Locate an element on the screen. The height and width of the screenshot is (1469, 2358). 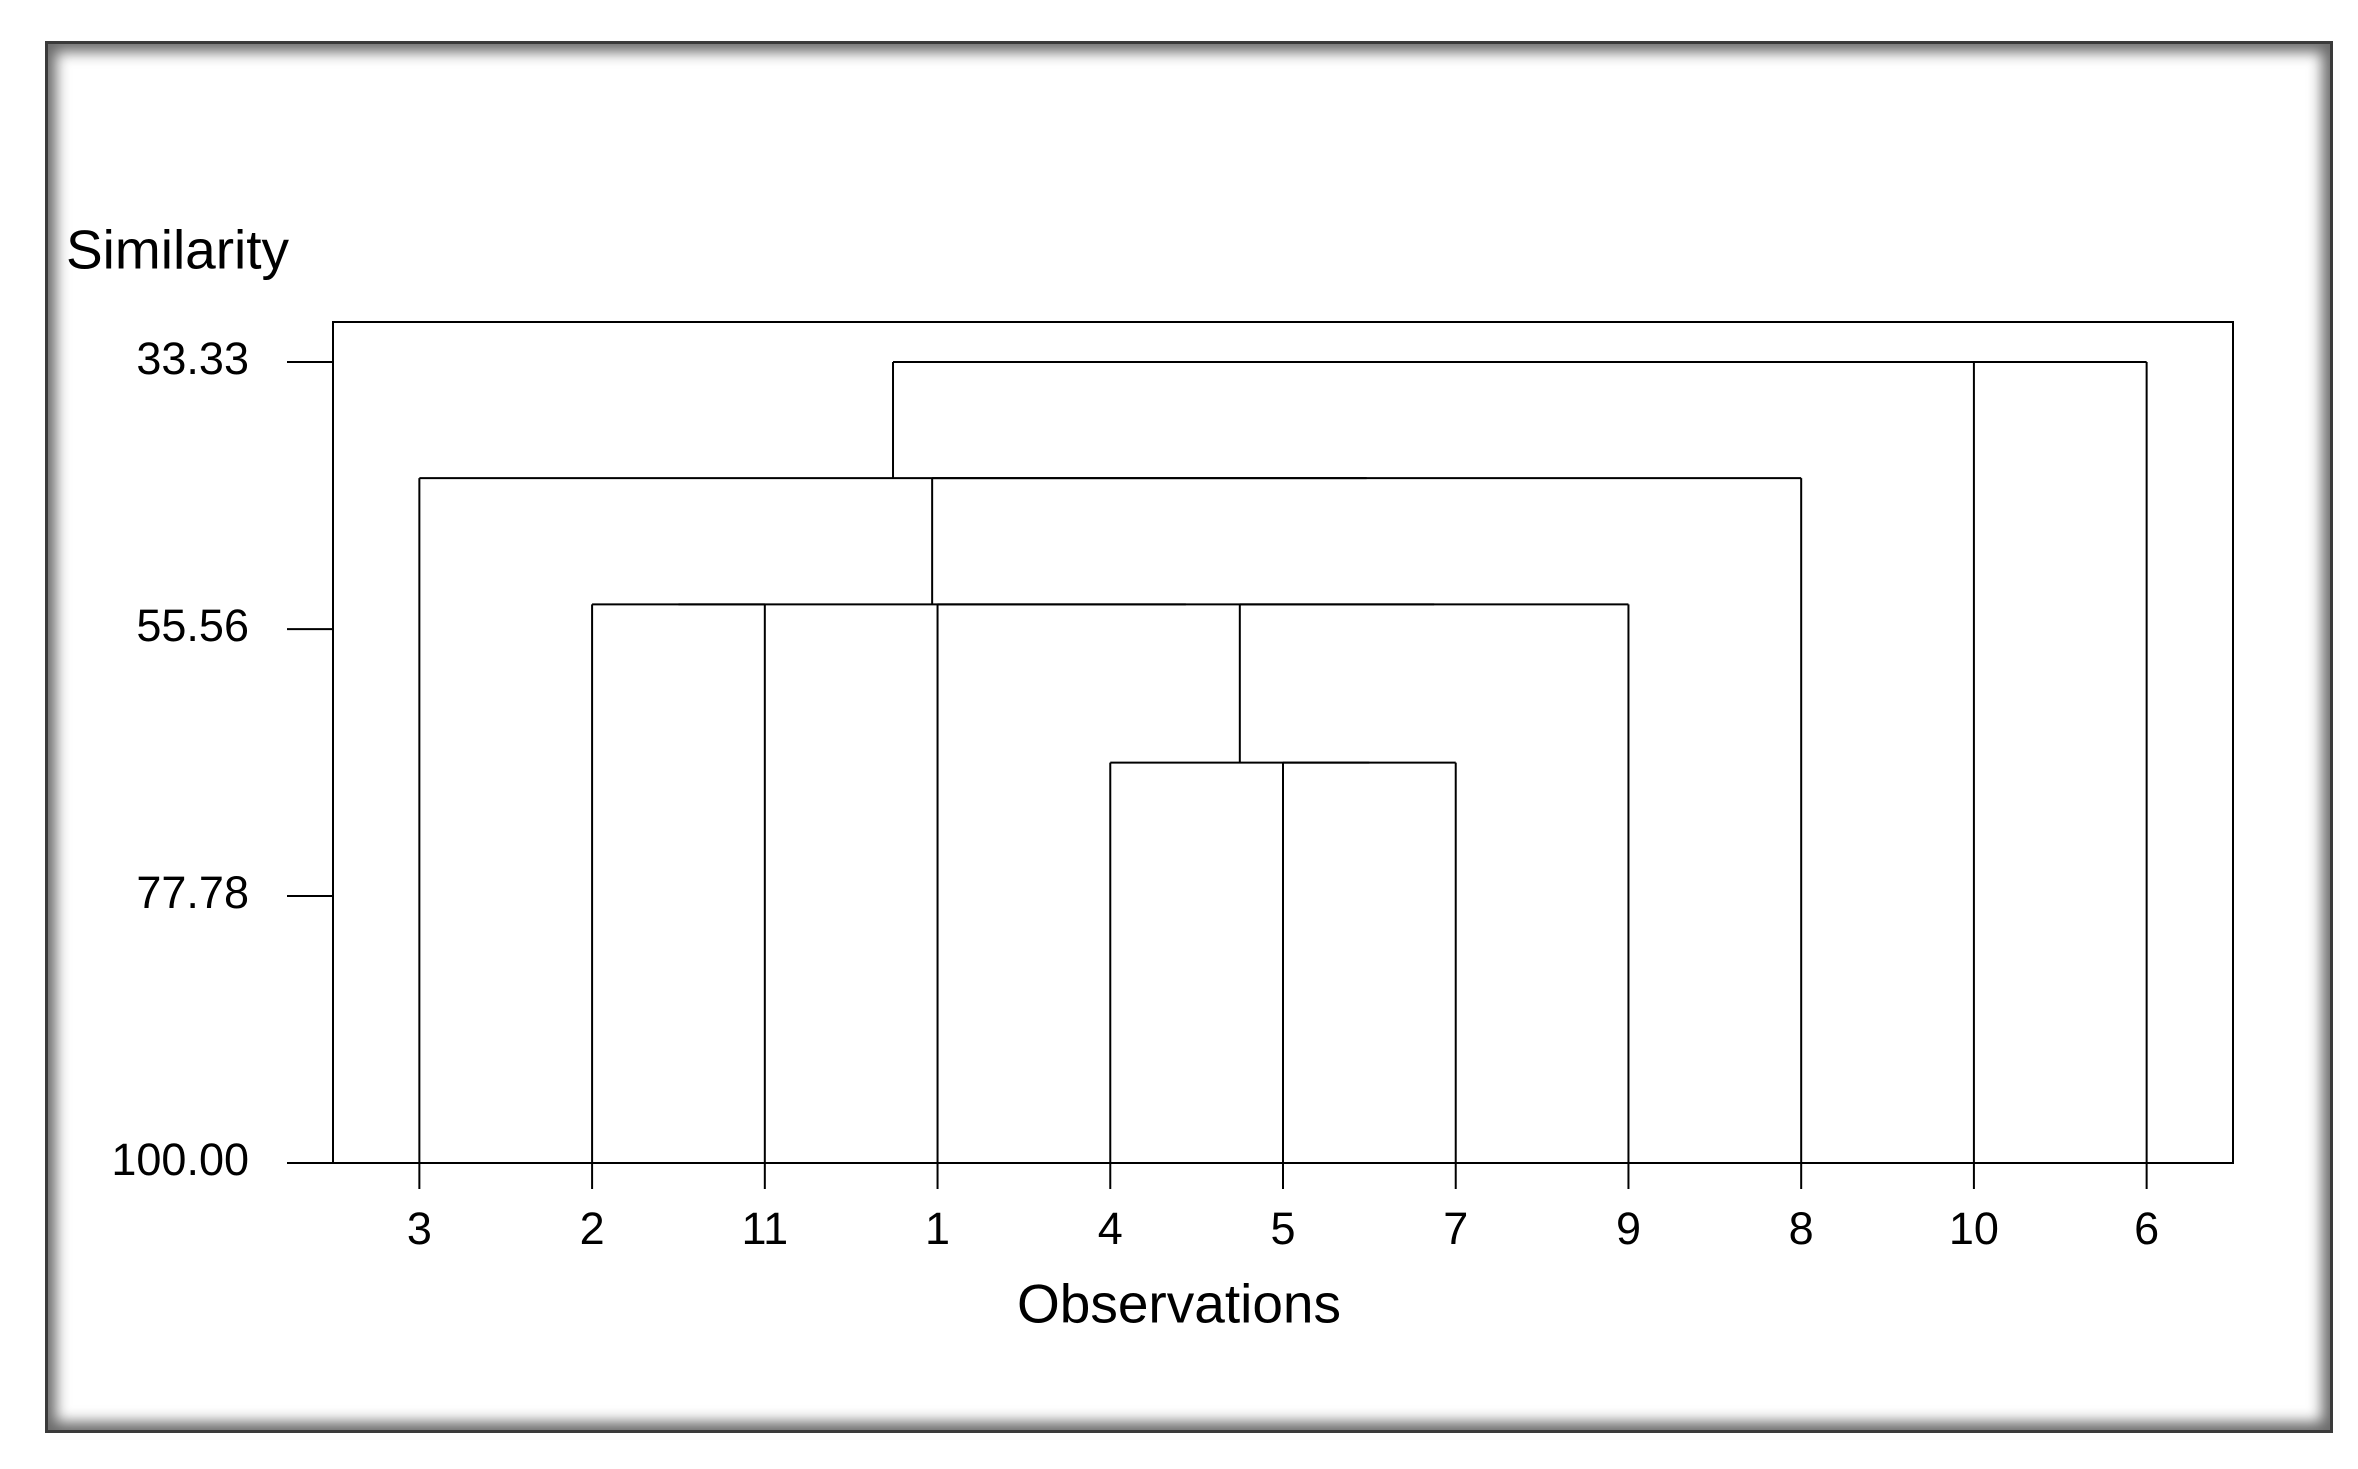
y-tick-label: 55.56 is located at coordinates (192, 625).